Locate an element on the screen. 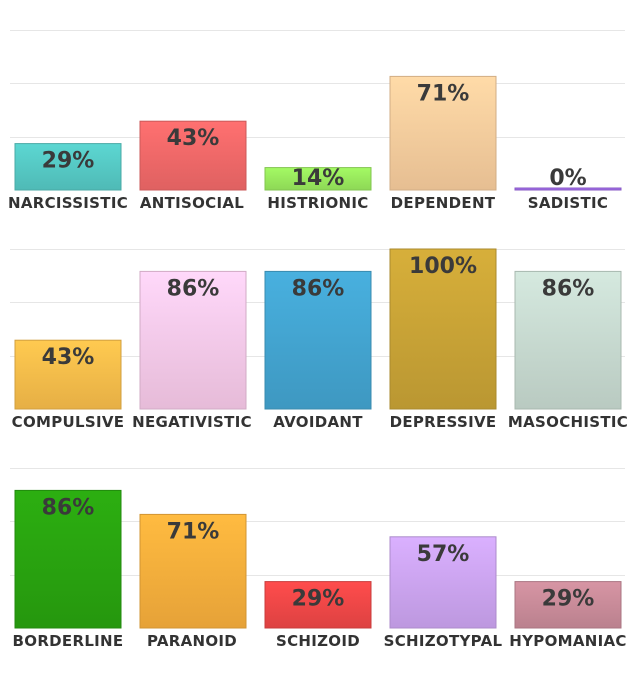  category-label: SADISTIC is located at coordinates (568, 203).